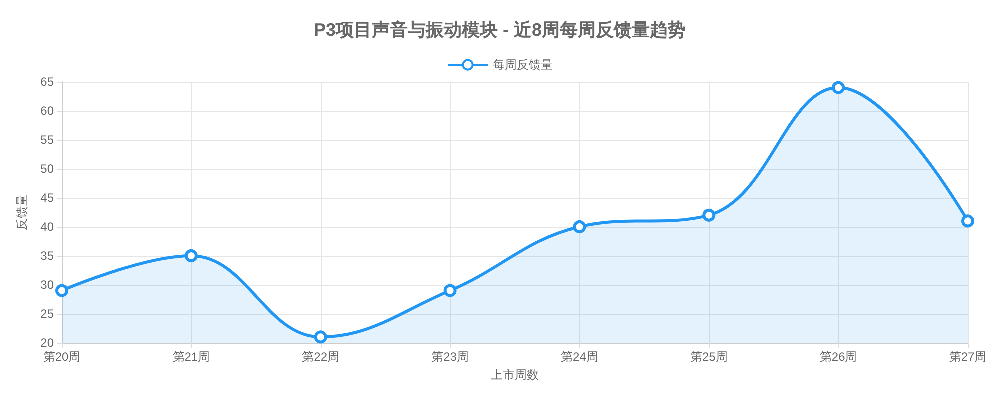  What do you see at coordinates (47, 256) in the screenshot?
I see `y-tick-label: 35` at bounding box center [47, 256].